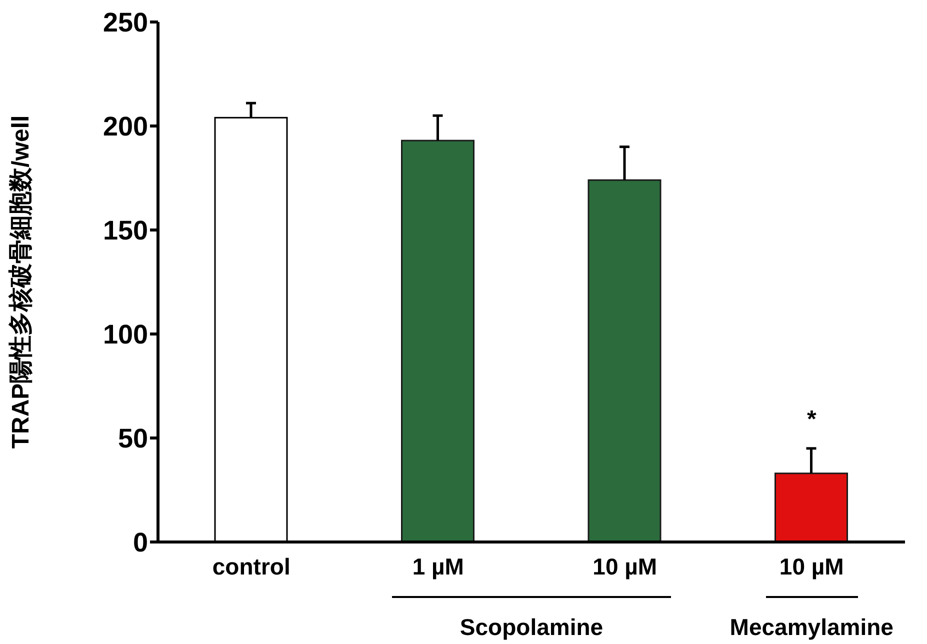 Image resolution: width=927 pixels, height=644 pixels. I want to click on y-tick-label: 200, so click(125, 127).